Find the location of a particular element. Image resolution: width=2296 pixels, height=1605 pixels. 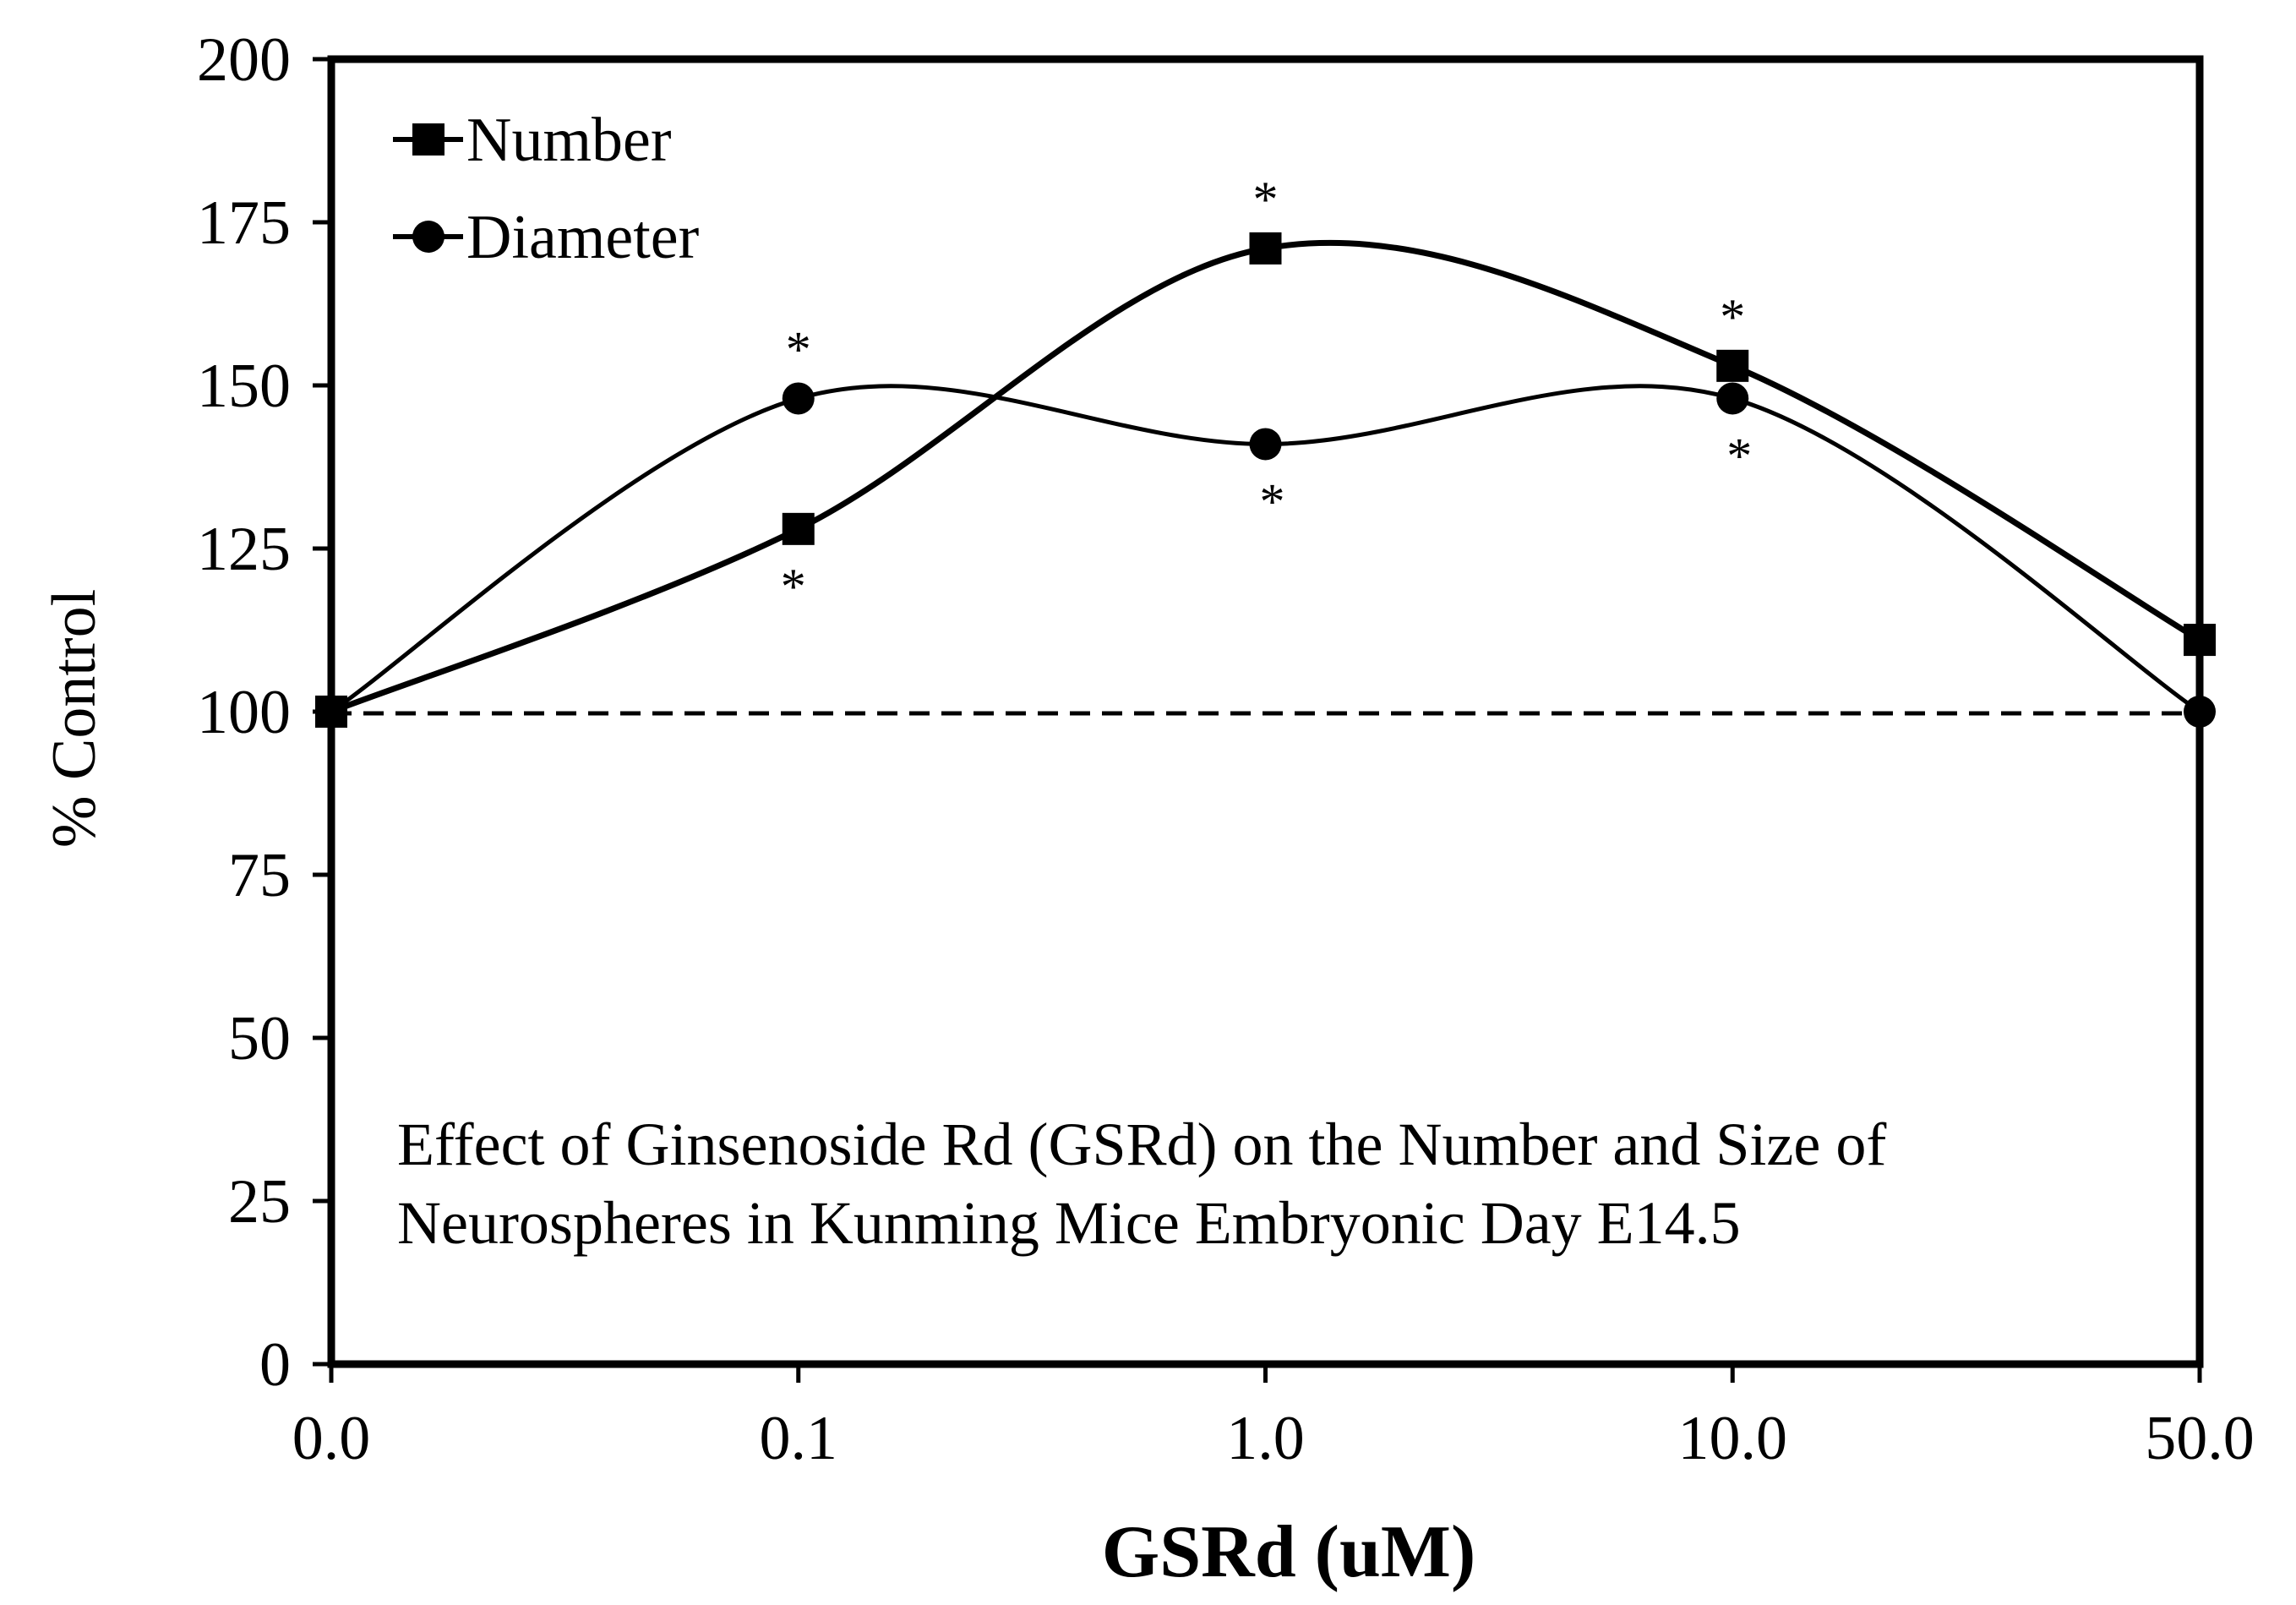

significance-star-number-3: * is located at coordinates (1732, 317).